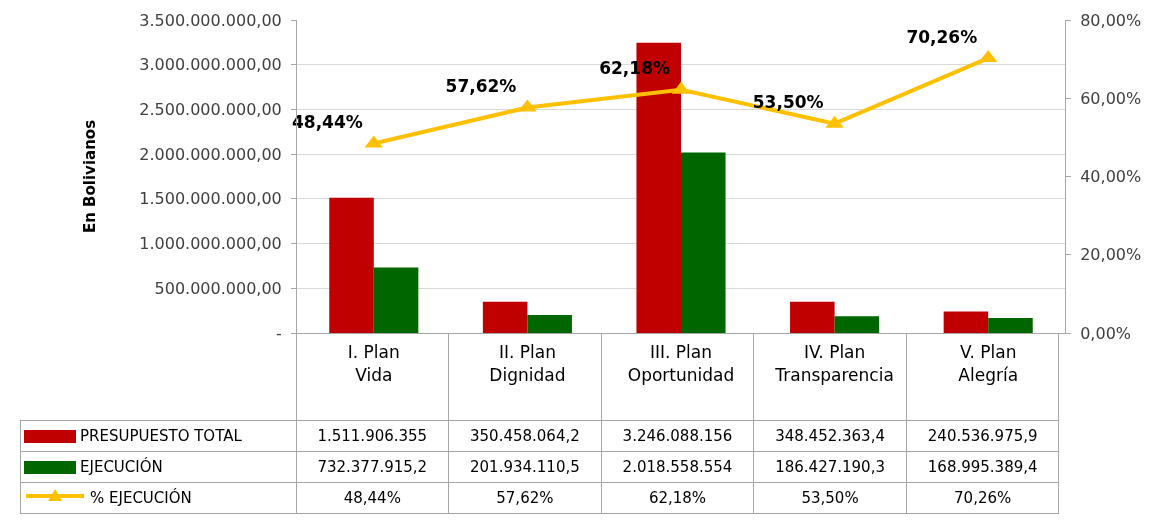 The height and width of the screenshot is (521, 1167). What do you see at coordinates (210, 110) in the screenshot?
I see `y-tick-label: 2.500.000.000,00` at bounding box center [210, 110].